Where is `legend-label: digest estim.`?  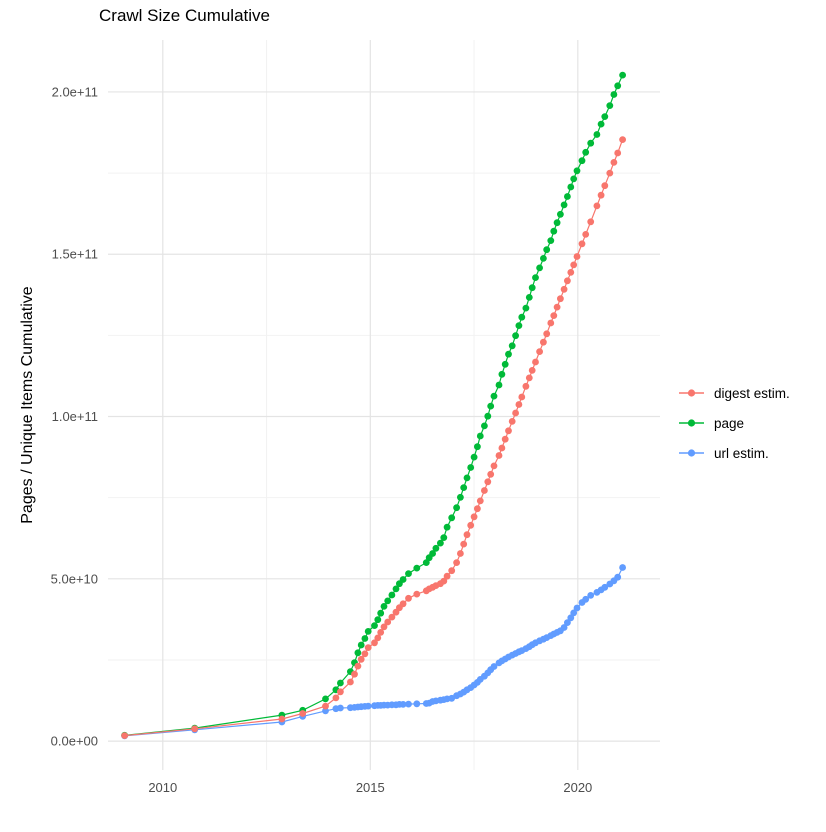 legend-label: digest estim. is located at coordinates (752, 393).